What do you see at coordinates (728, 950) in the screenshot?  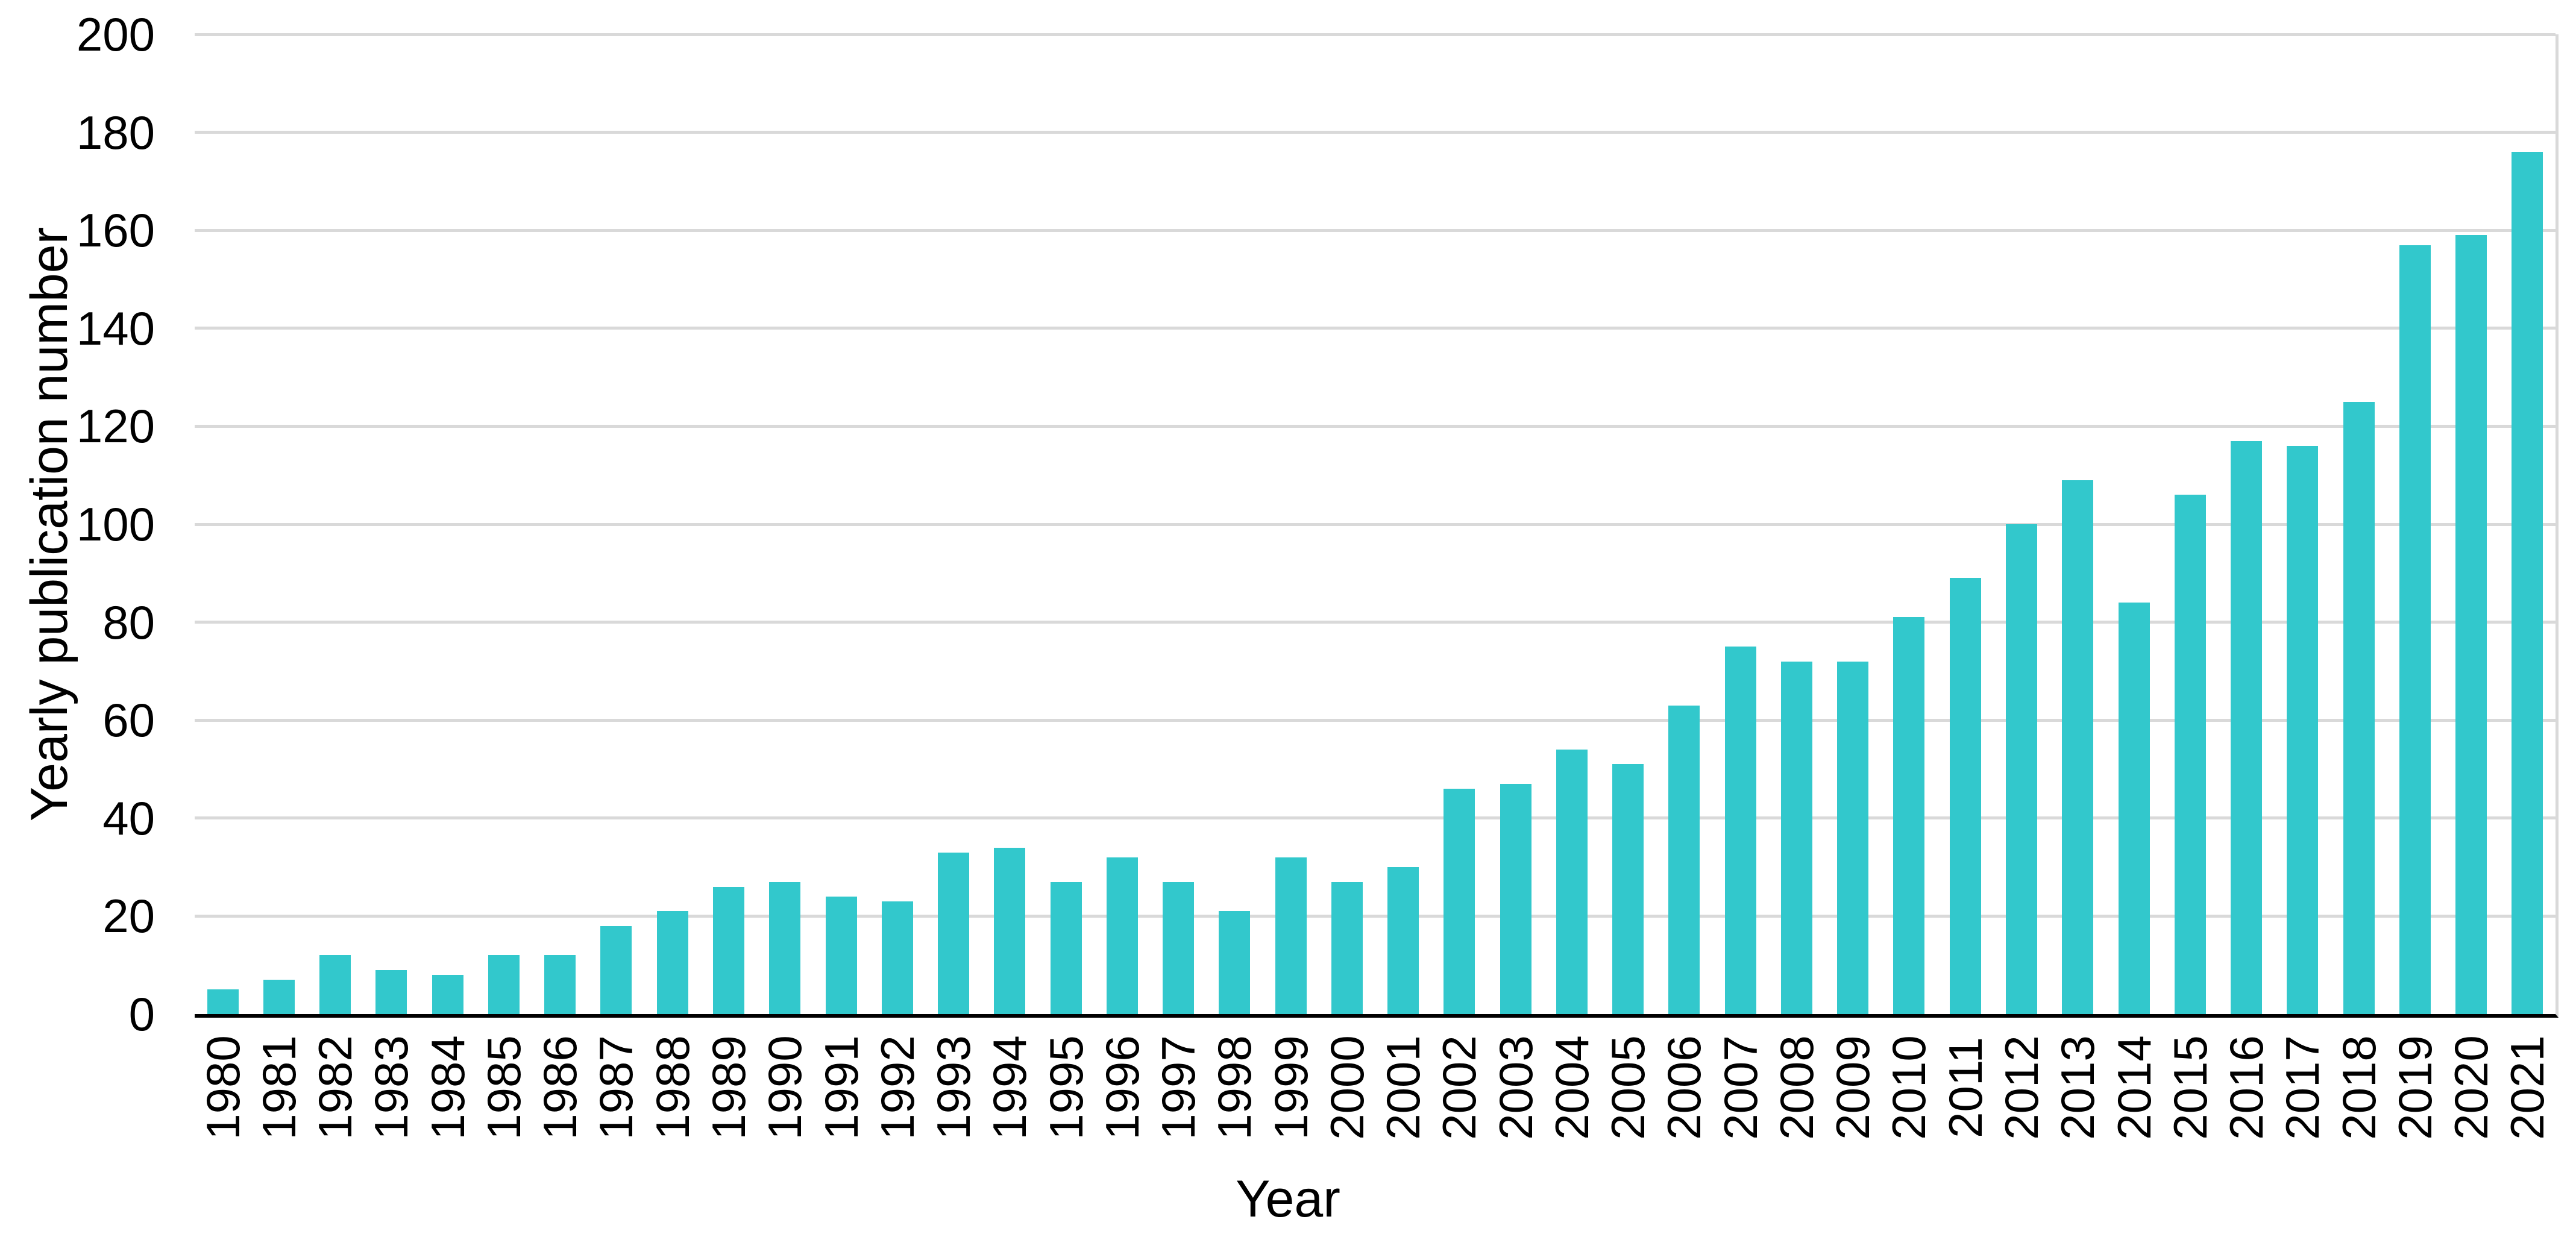 I see `bar-1989` at bounding box center [728, 950].